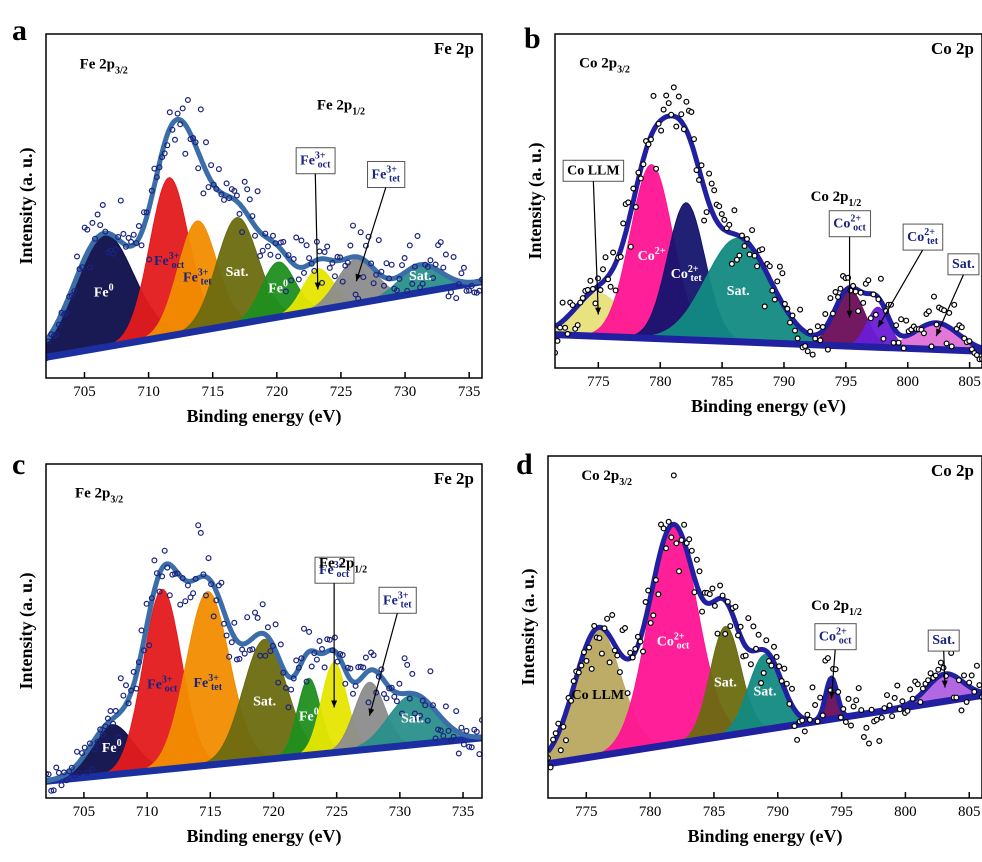 This screenshot has height=862, width=982. I want to click on x-axis-title: Binding energy (eV), so click(264, 416).